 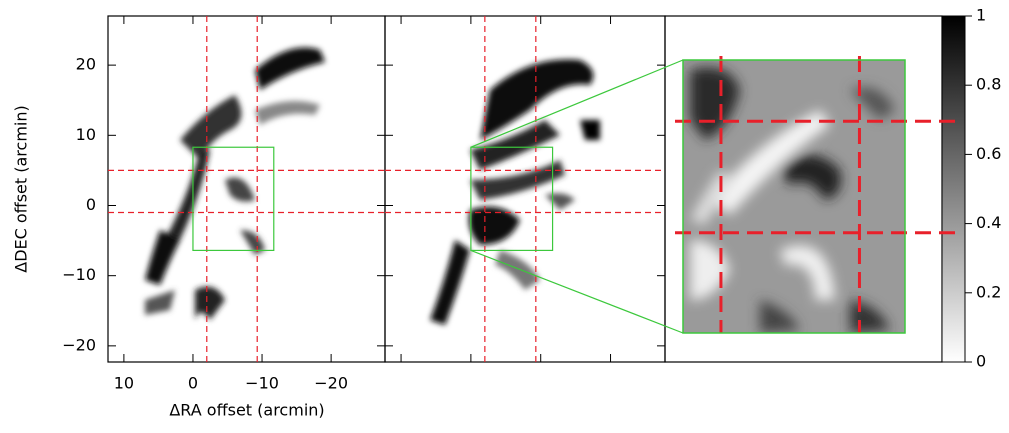 I want to click on y-tick-label: 20, so click(x=86, y=64).